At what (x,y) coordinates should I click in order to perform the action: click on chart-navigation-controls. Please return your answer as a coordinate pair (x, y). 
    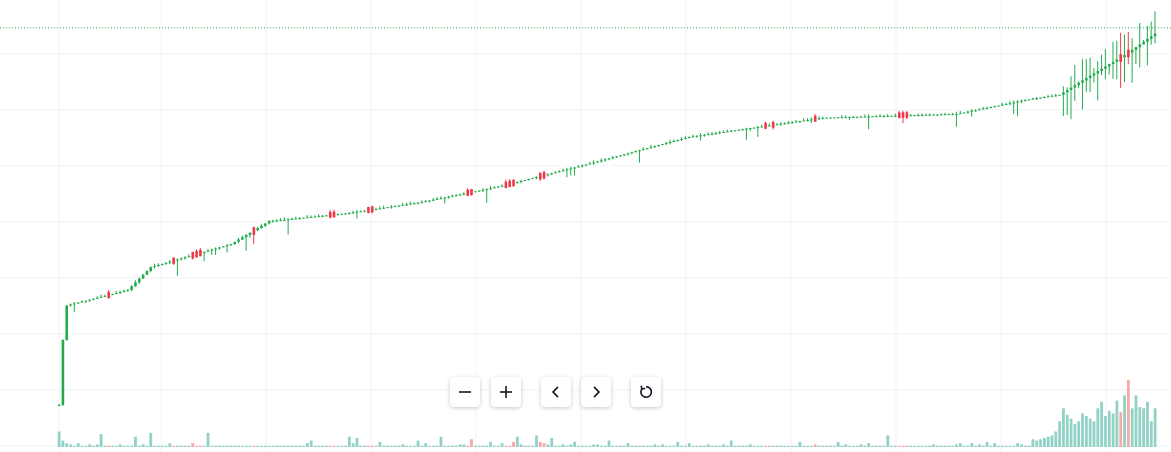
    Looking at the image, I should click on (557, 393).